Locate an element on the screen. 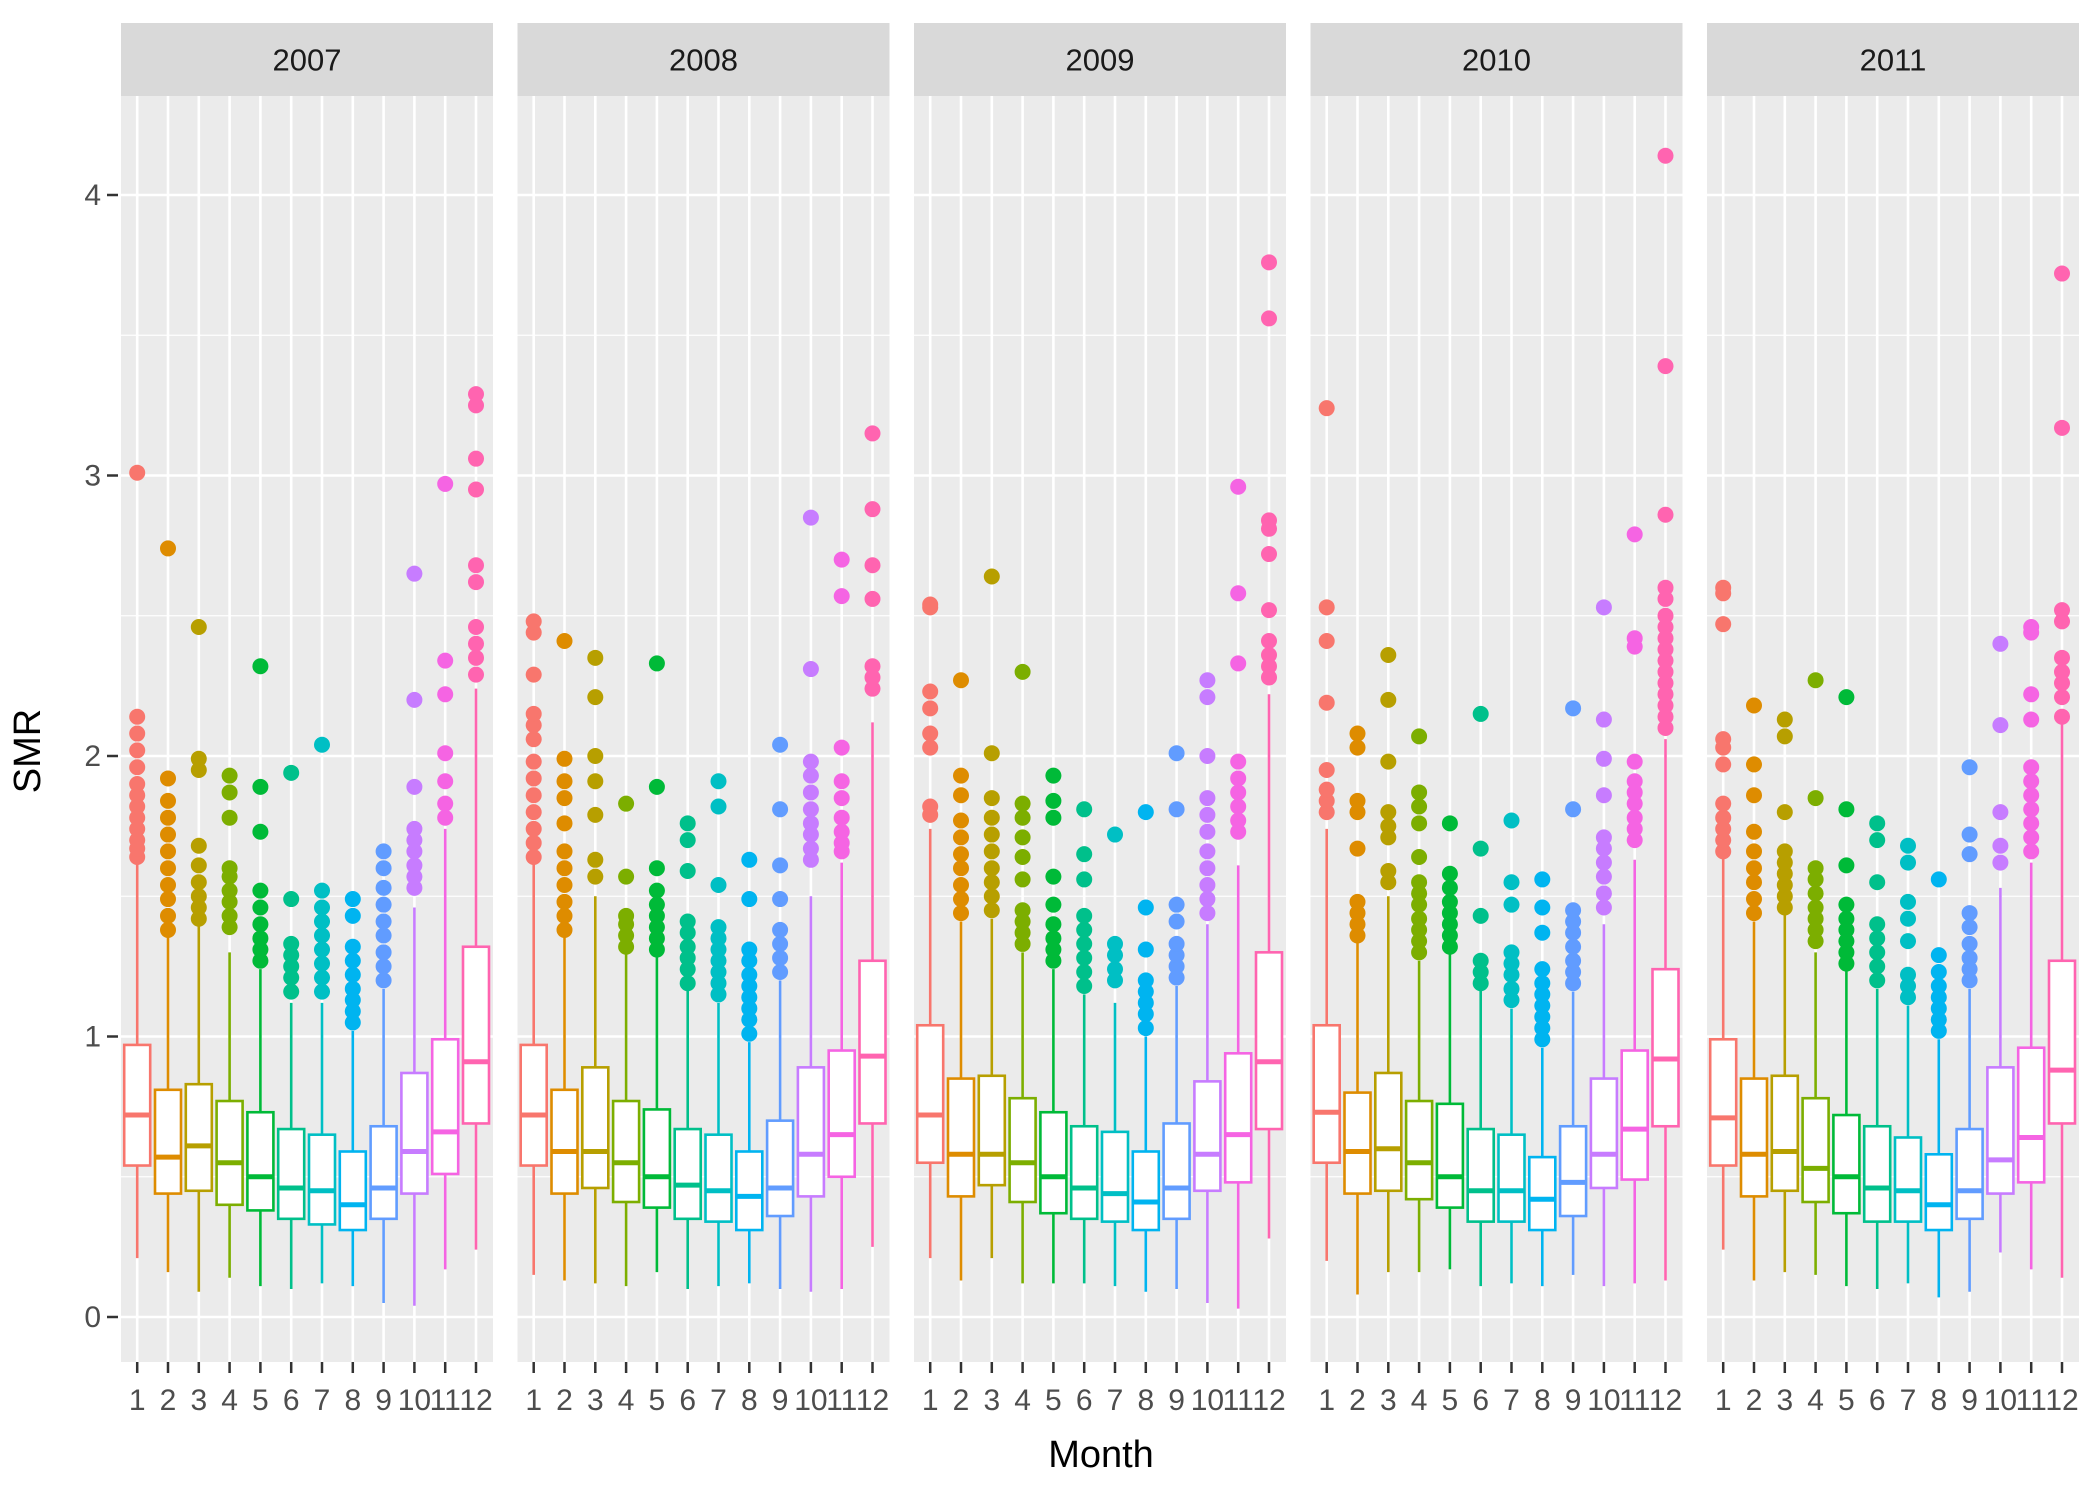 The image size is (2100, 1499). x-tick-label: 6 is located at coordinates (1084, 1400).